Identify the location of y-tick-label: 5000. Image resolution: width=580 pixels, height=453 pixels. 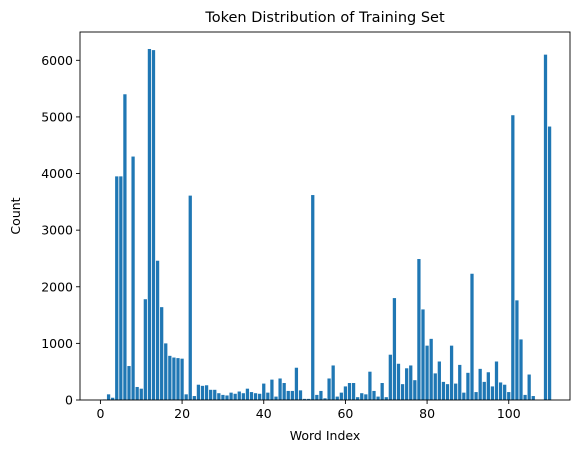
(57, 116).